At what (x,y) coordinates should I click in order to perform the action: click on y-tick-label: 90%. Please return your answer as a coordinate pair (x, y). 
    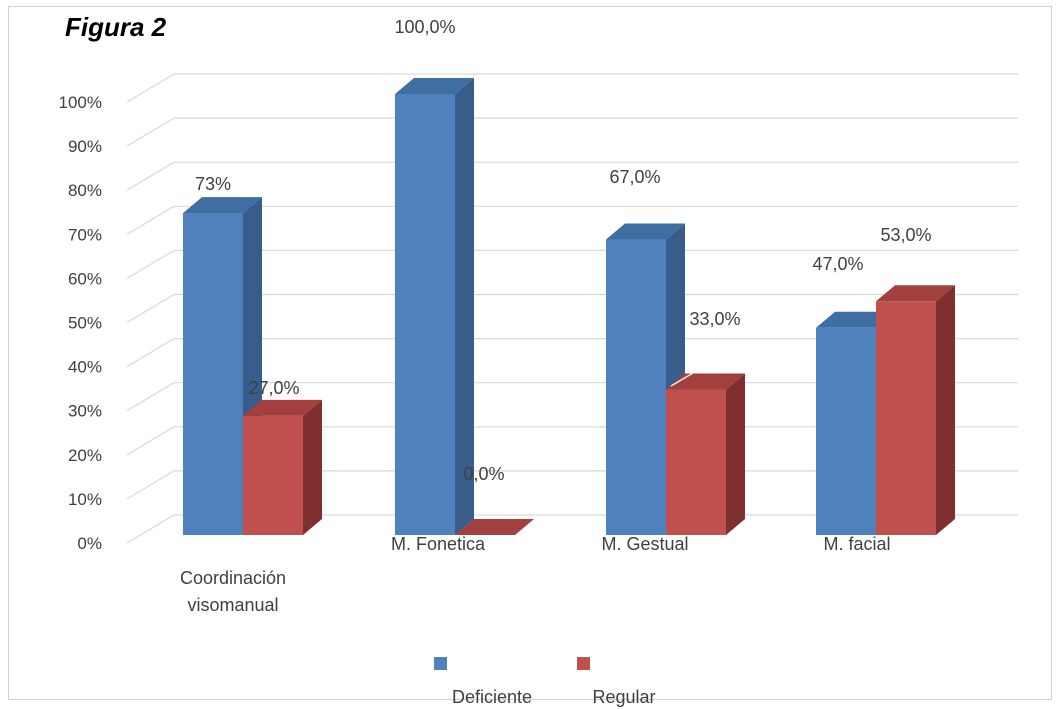
    Looking at the image, I should click on (85, 146).